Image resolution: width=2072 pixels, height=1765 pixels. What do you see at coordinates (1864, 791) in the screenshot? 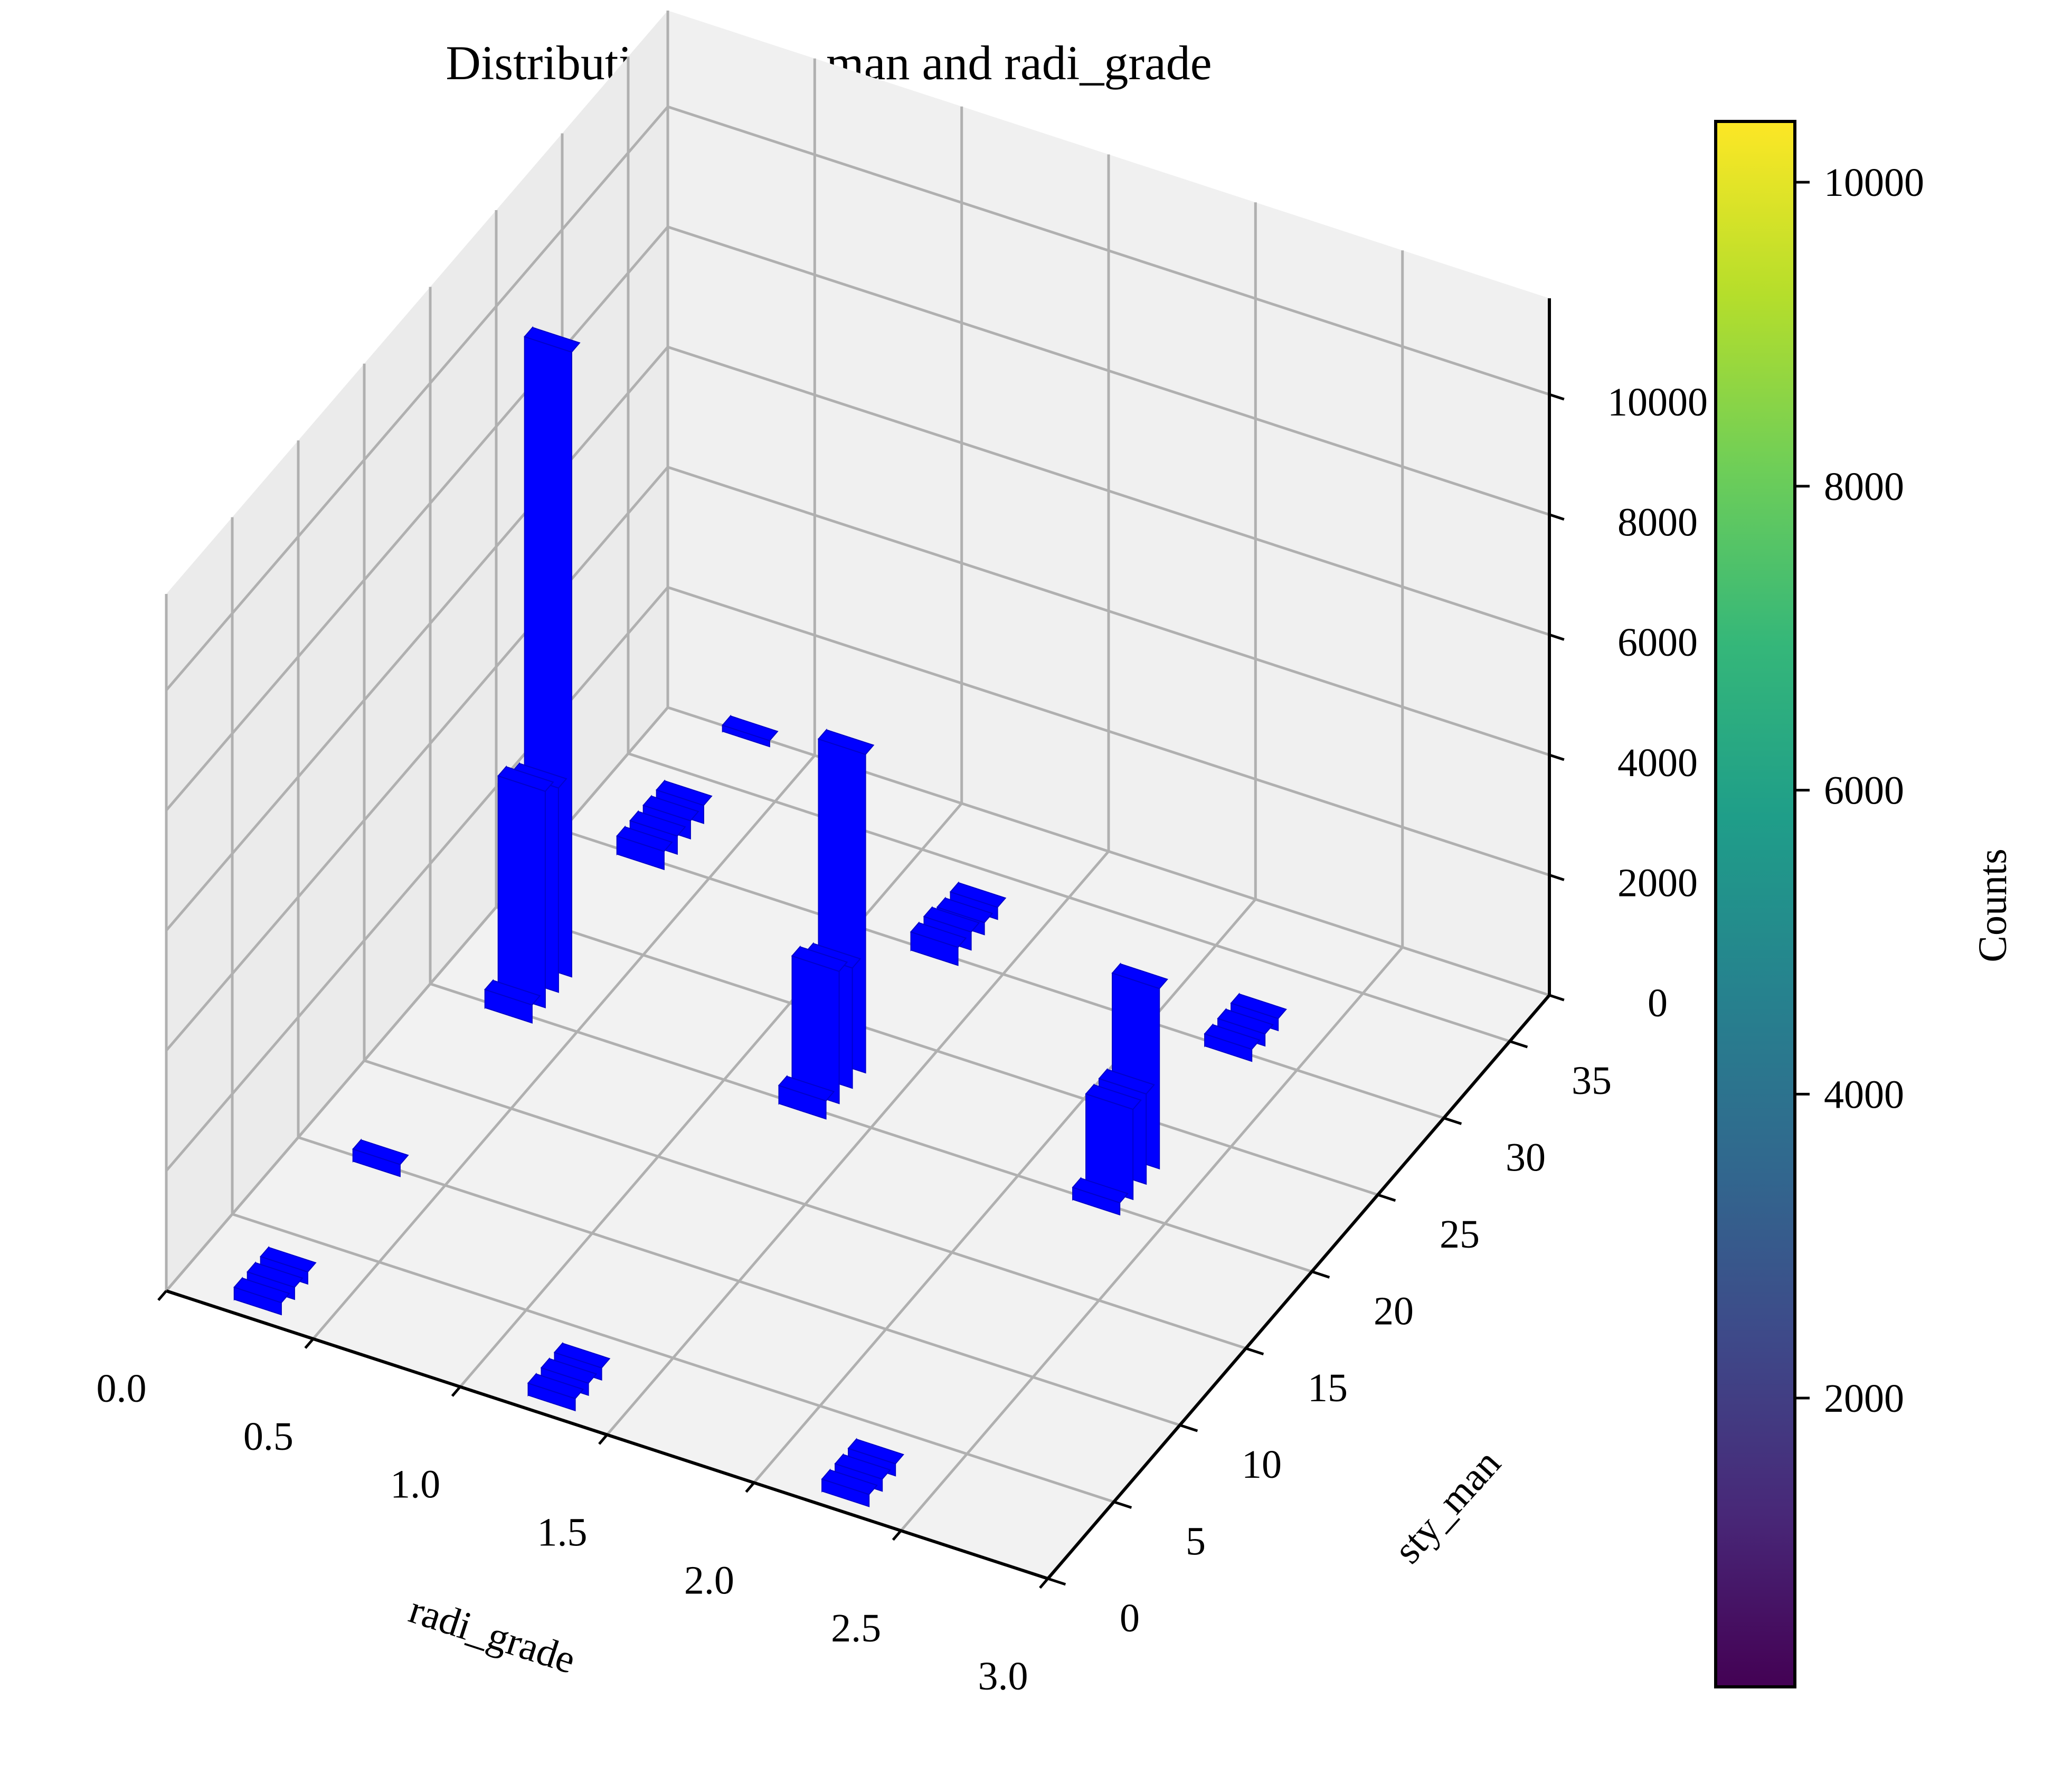
I see `colorbar-tick-label: 6000` at bounding box center [1864, 791].